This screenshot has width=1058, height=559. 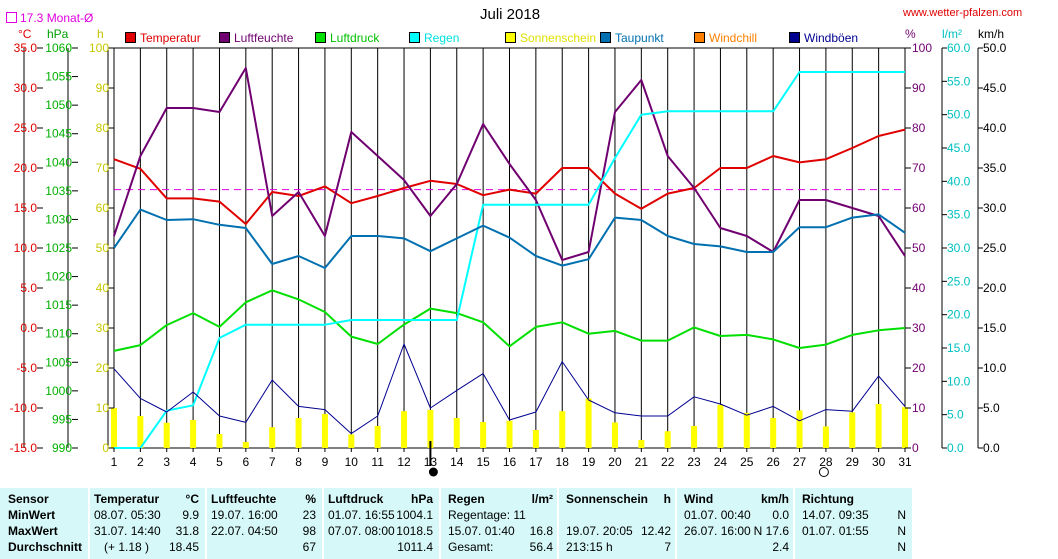 I want to click on pressure-tick-label: 1015, so click(x=58, y=305).